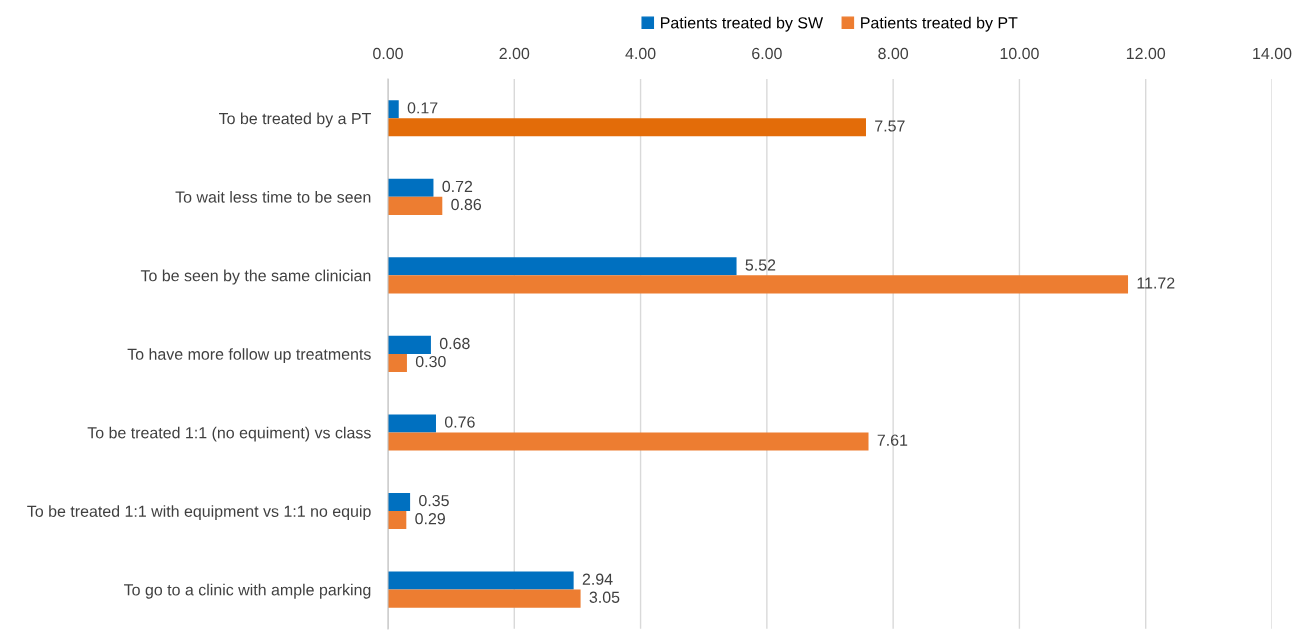 This screenshot has height=632, width=1308. Describe the element at coordinates (514, 53) in the screenshot. I see `x-tick-label: 2.00` at that location.